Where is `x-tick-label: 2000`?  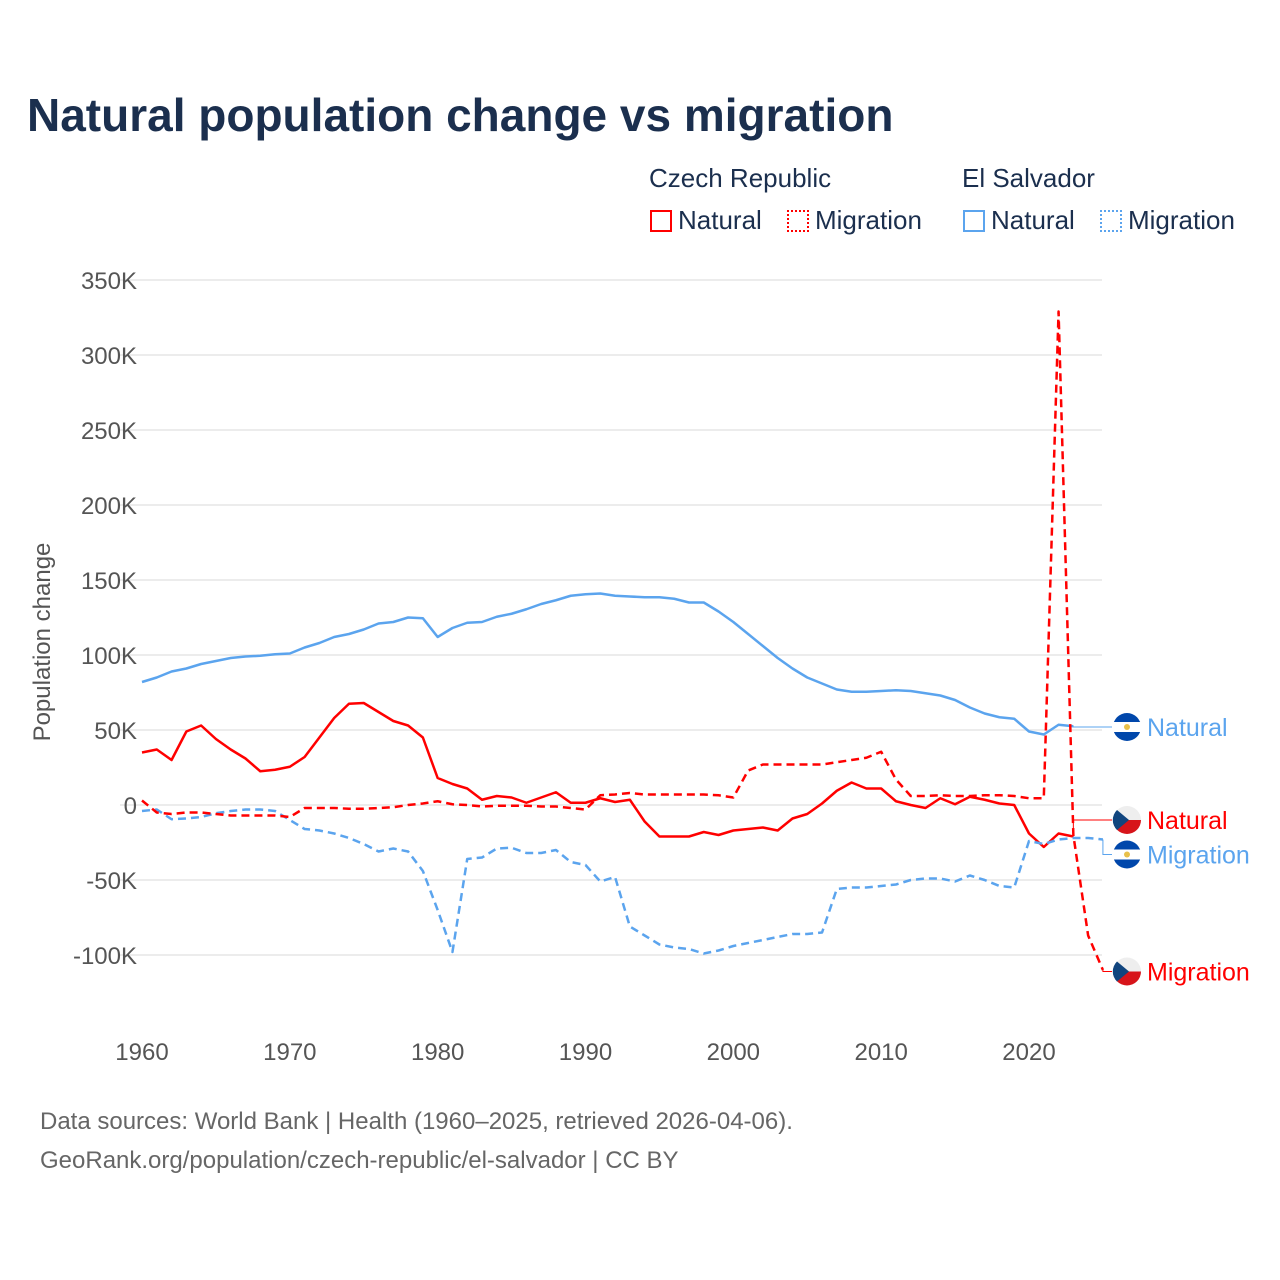
x-tick-label: 2000 is located at coordinates (733, 1052).